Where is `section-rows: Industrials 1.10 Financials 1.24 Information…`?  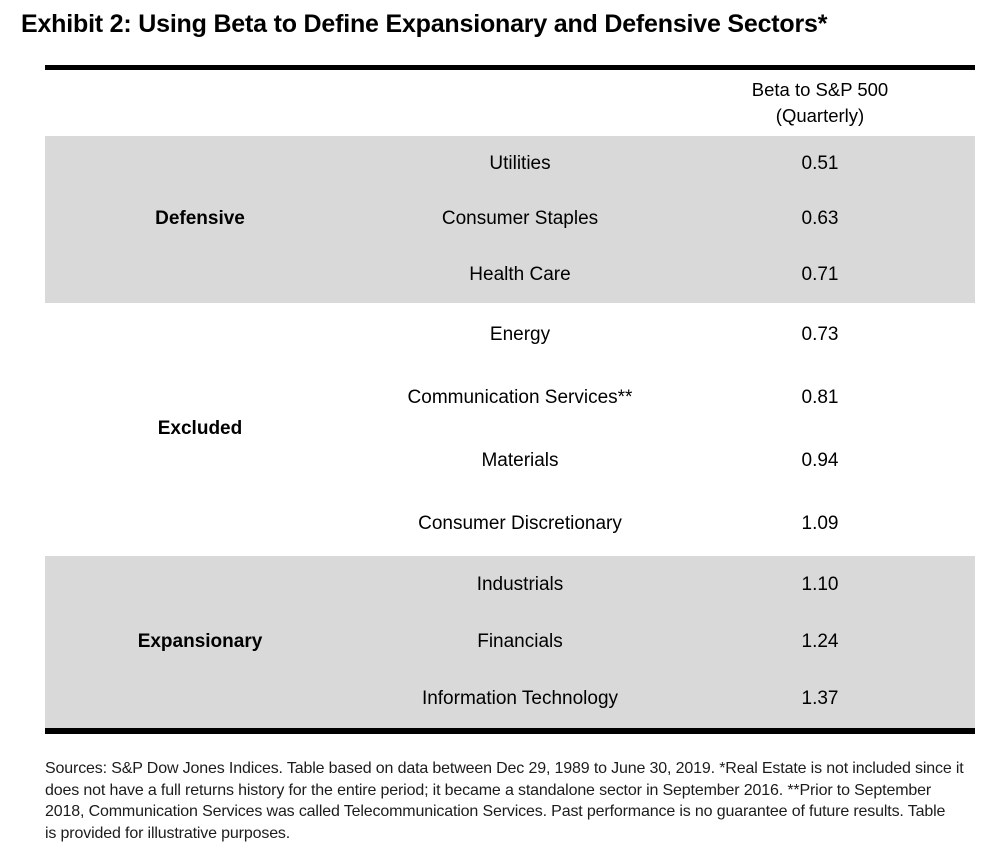
section-rows: Industrials 1.10 Financials 1.24 Information… is located at coordinates (665, 642).